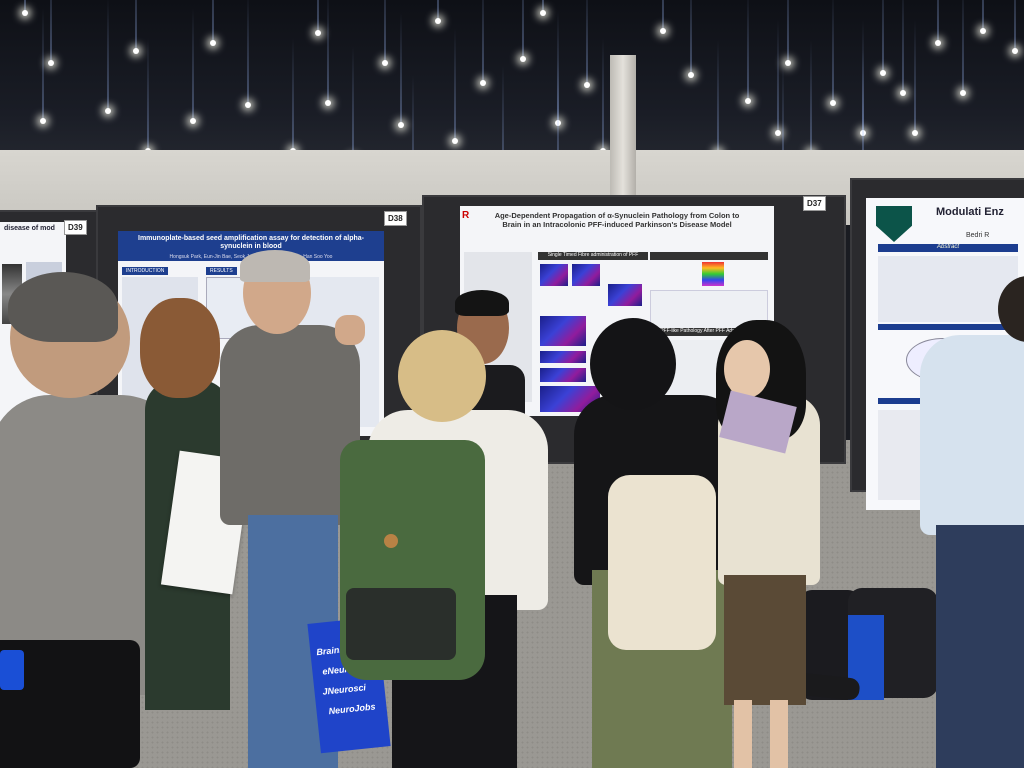 The width and height of the screenshot is (1024, 768). Describe the element at coordinates (593, 256) in the screenshot. I see `poster-center-panel-a-heading: Single Timed Fibre administration of PFF` at that location.